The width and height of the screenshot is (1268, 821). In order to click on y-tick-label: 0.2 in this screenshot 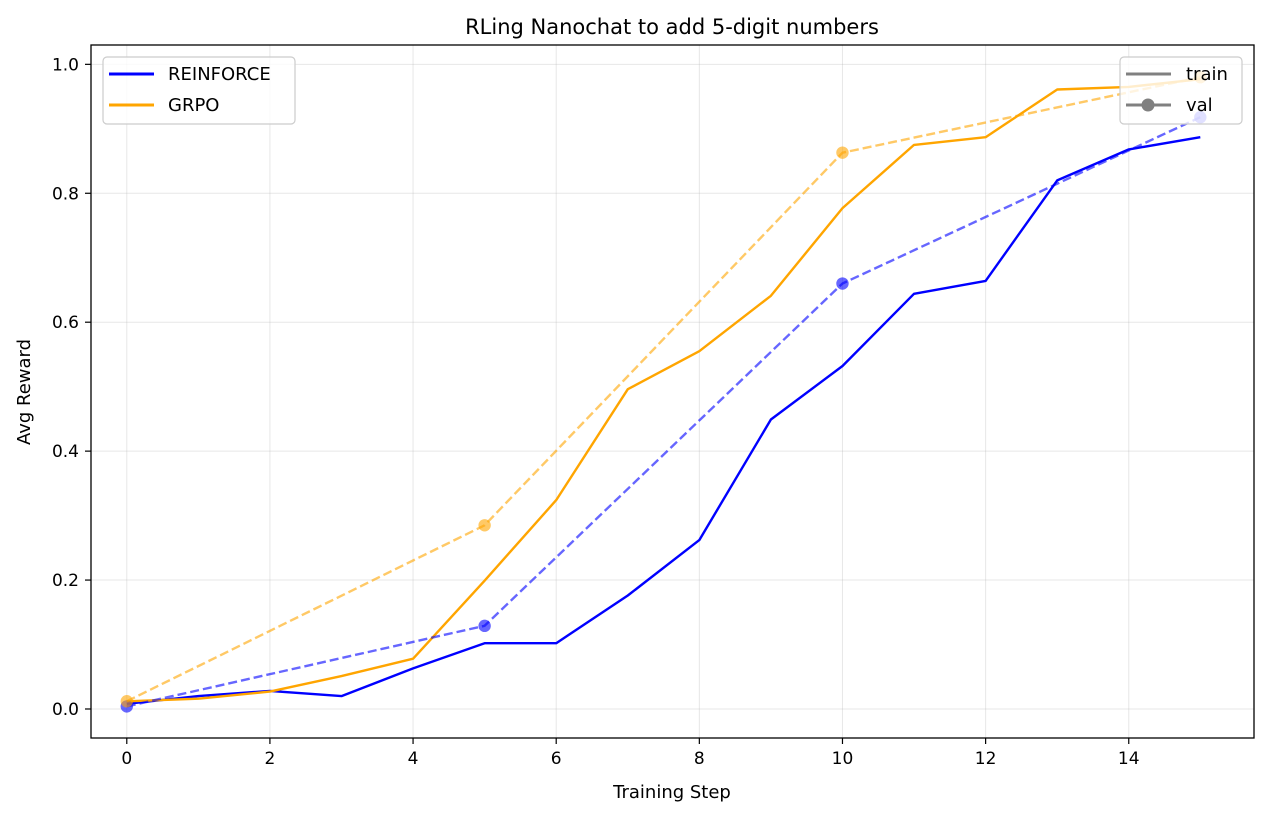, I will do `click(65, 581)`.